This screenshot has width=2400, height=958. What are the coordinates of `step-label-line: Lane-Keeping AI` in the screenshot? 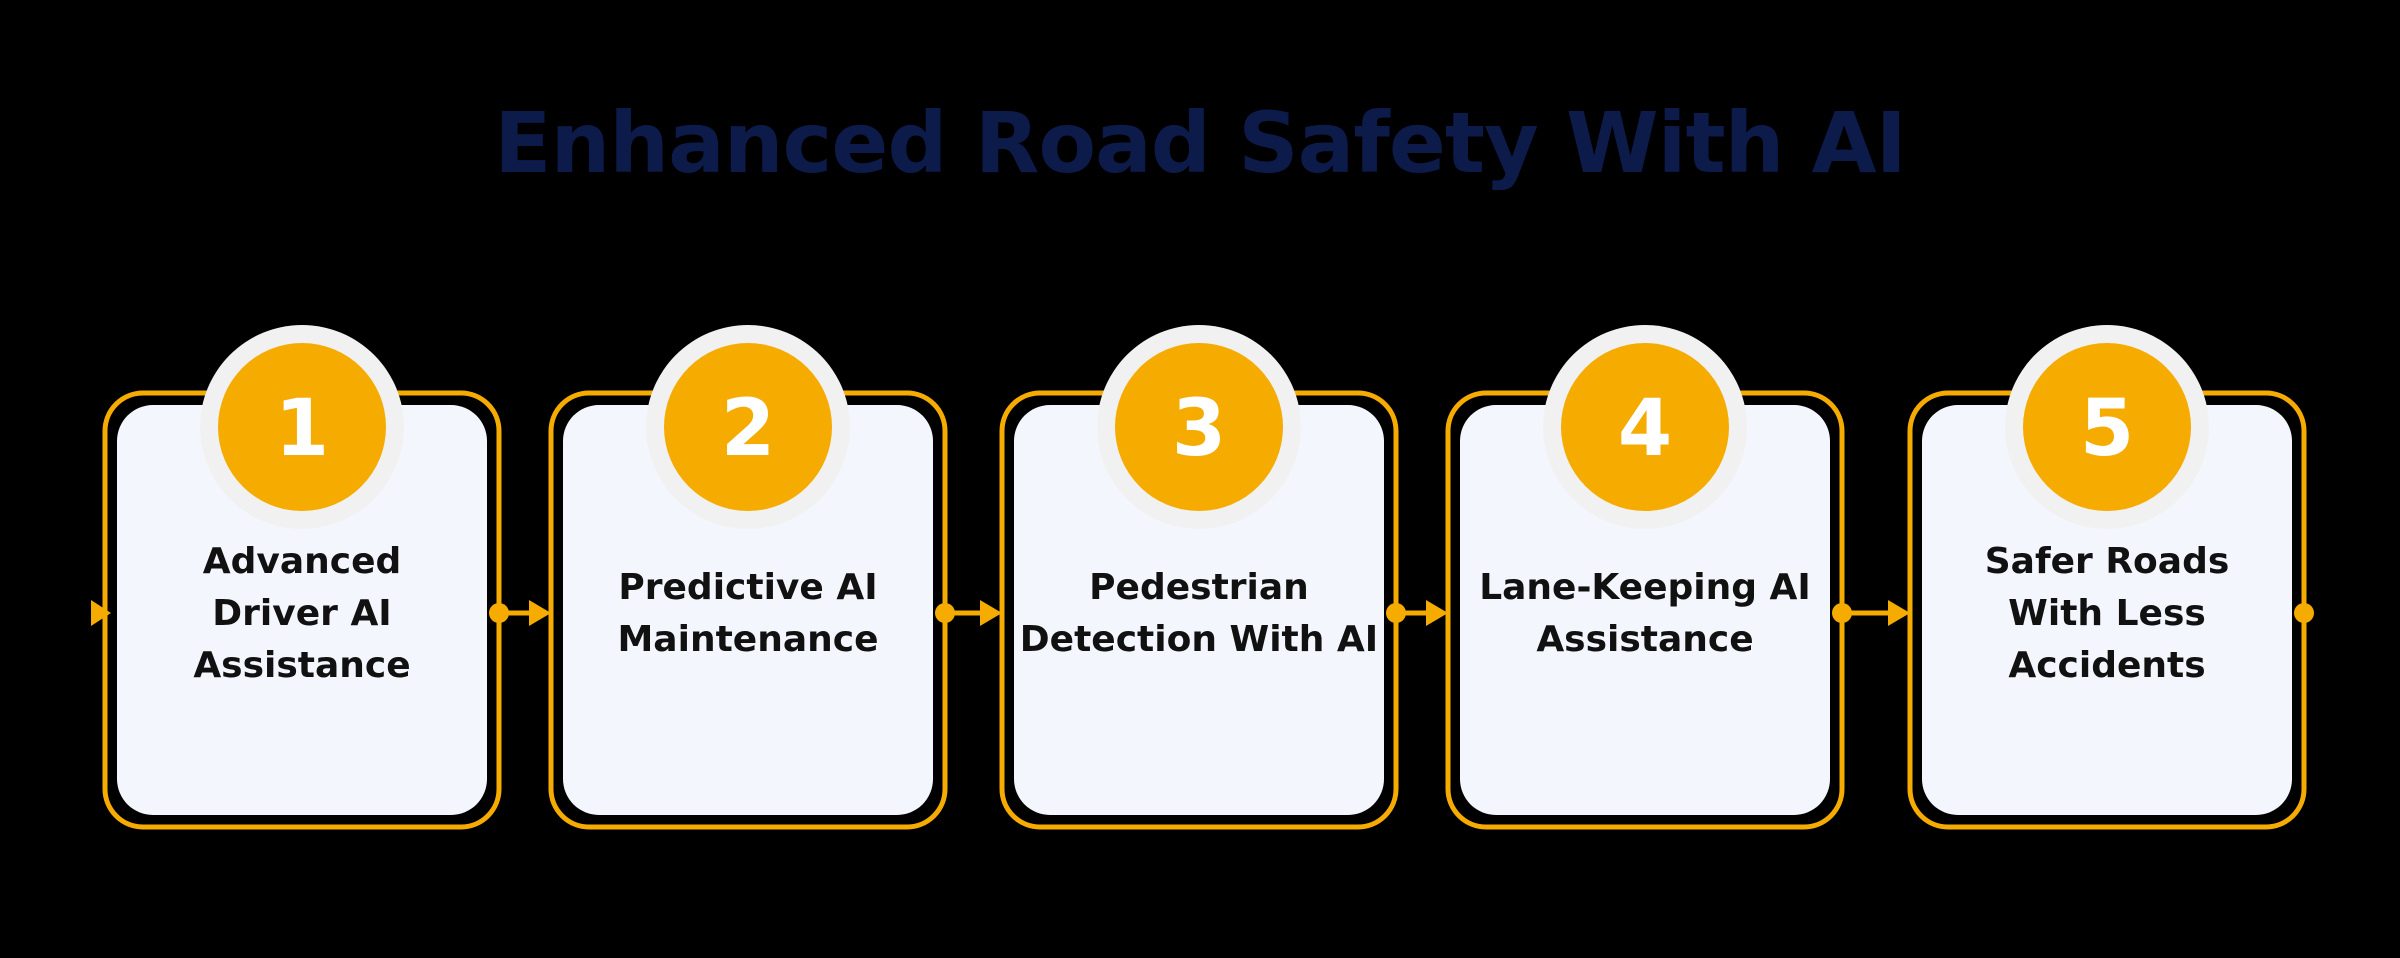 It's located at (1645, 587).